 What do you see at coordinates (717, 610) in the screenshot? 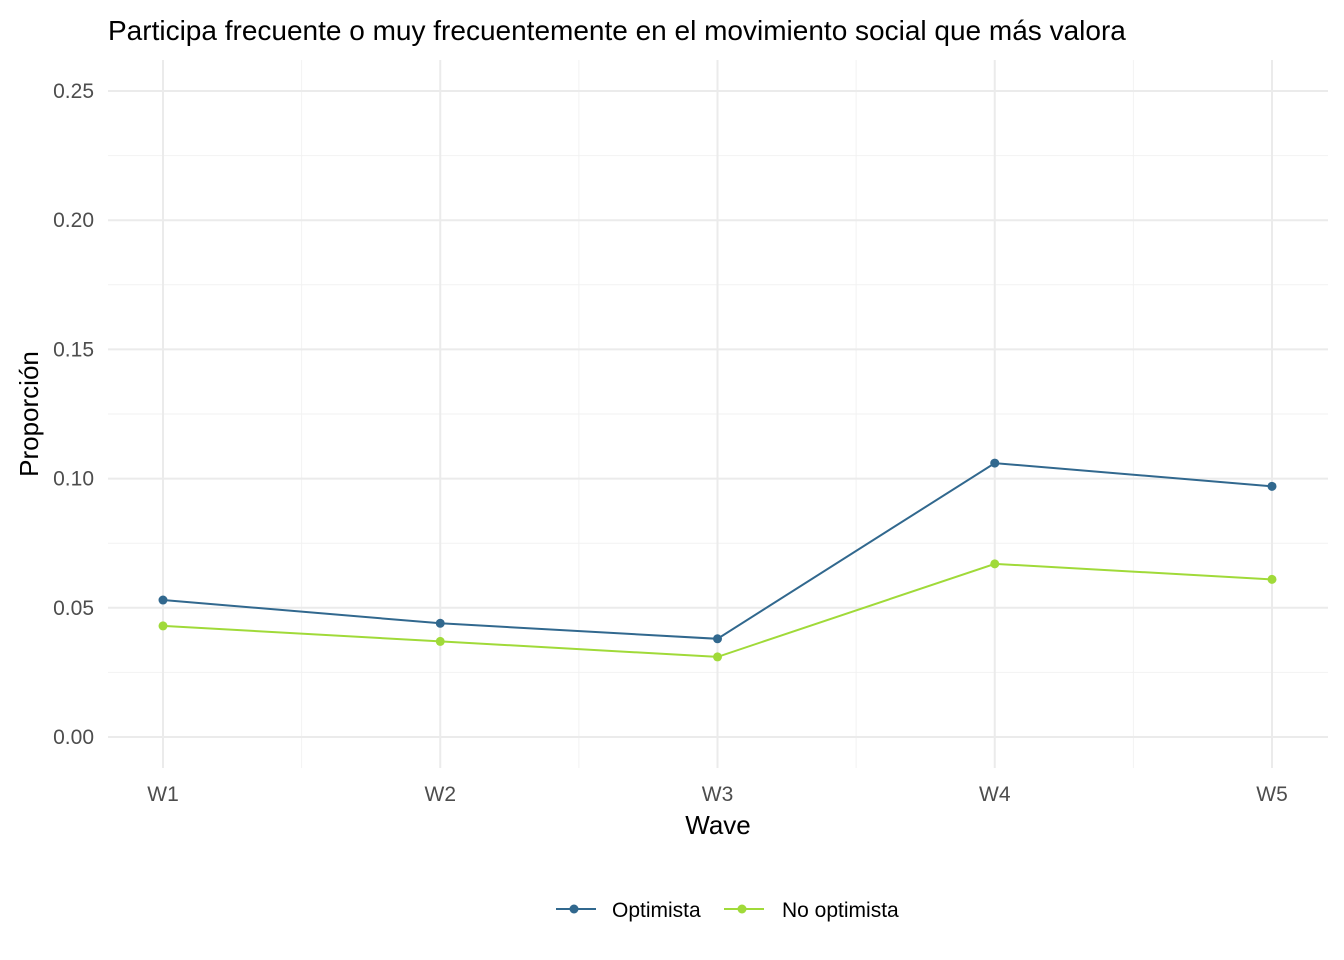
I see `series-no-optimista` at bounding box center [717, 610].